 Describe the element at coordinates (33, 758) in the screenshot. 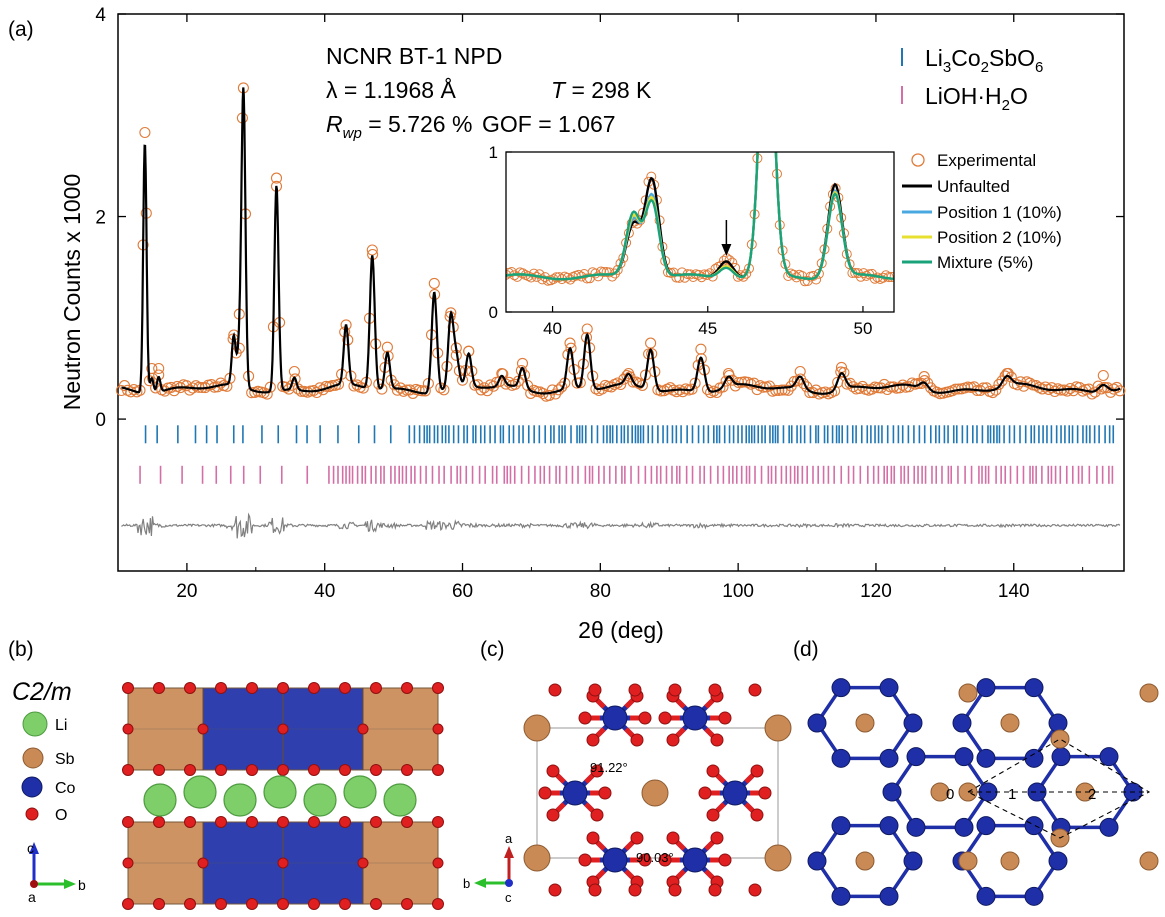

I see `sb-legend-sphere` at that location.